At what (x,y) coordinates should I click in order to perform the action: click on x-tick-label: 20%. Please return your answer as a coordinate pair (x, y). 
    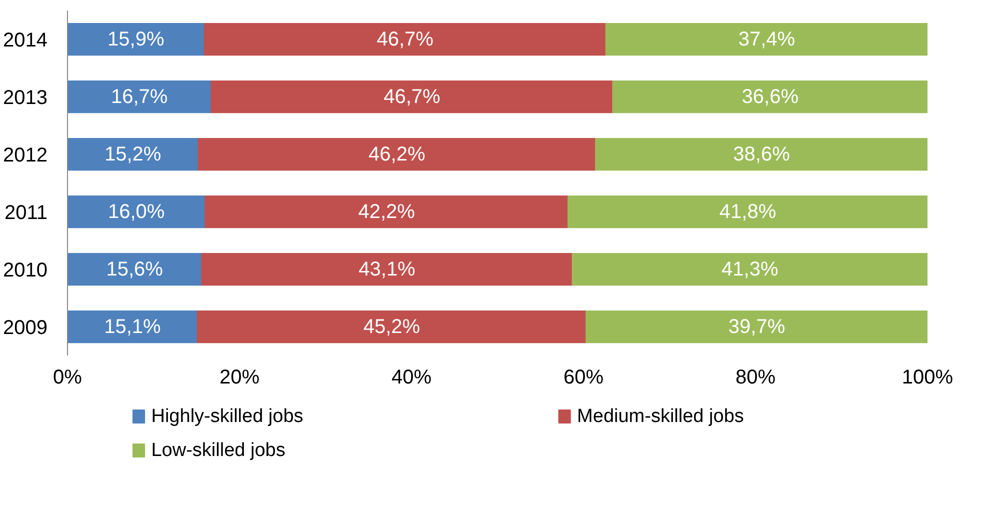
    Looking at the image, I should click on (239, 377).